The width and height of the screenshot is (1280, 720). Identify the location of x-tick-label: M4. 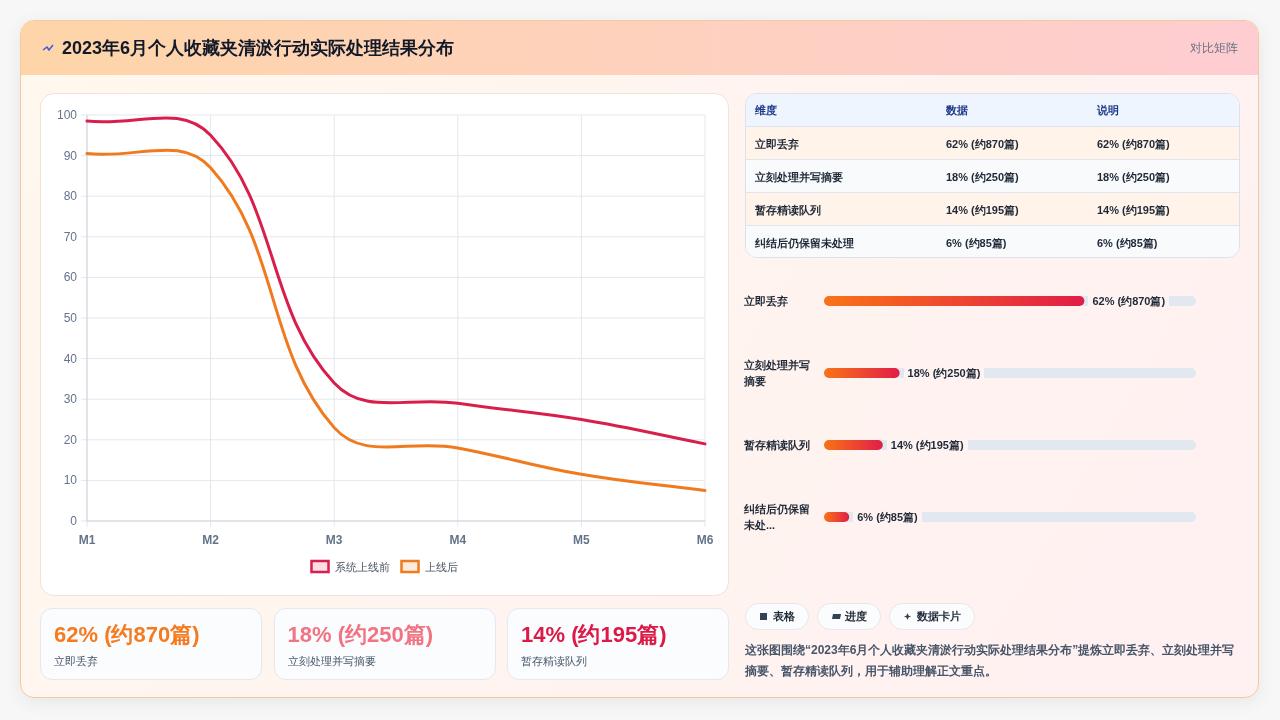
(458, 540).